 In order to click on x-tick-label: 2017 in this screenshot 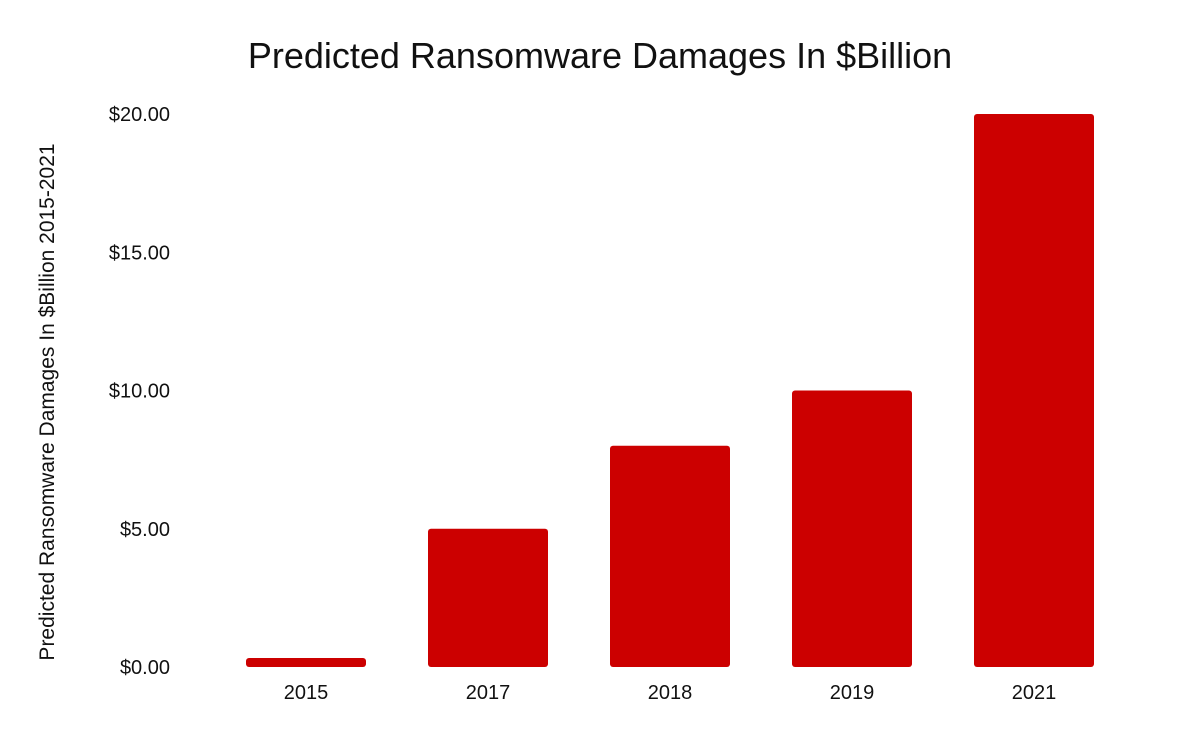, I will do `click(488, 693)`.